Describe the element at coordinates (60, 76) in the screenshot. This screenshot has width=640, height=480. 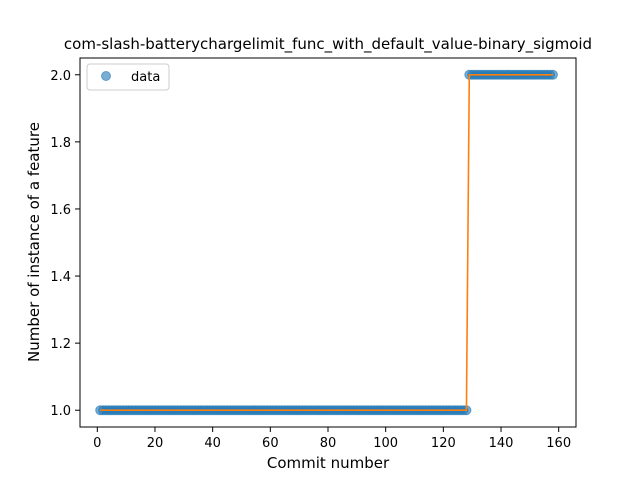
I see `y-tick-label: 2.0` at that location.